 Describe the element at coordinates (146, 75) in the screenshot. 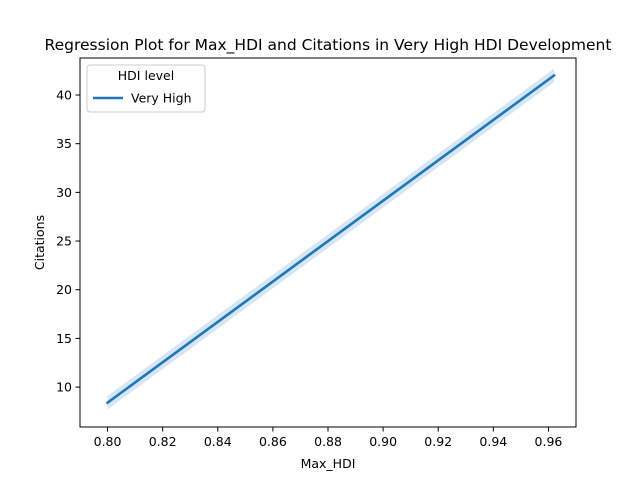

I see `legend-title: HDI level` at that location.